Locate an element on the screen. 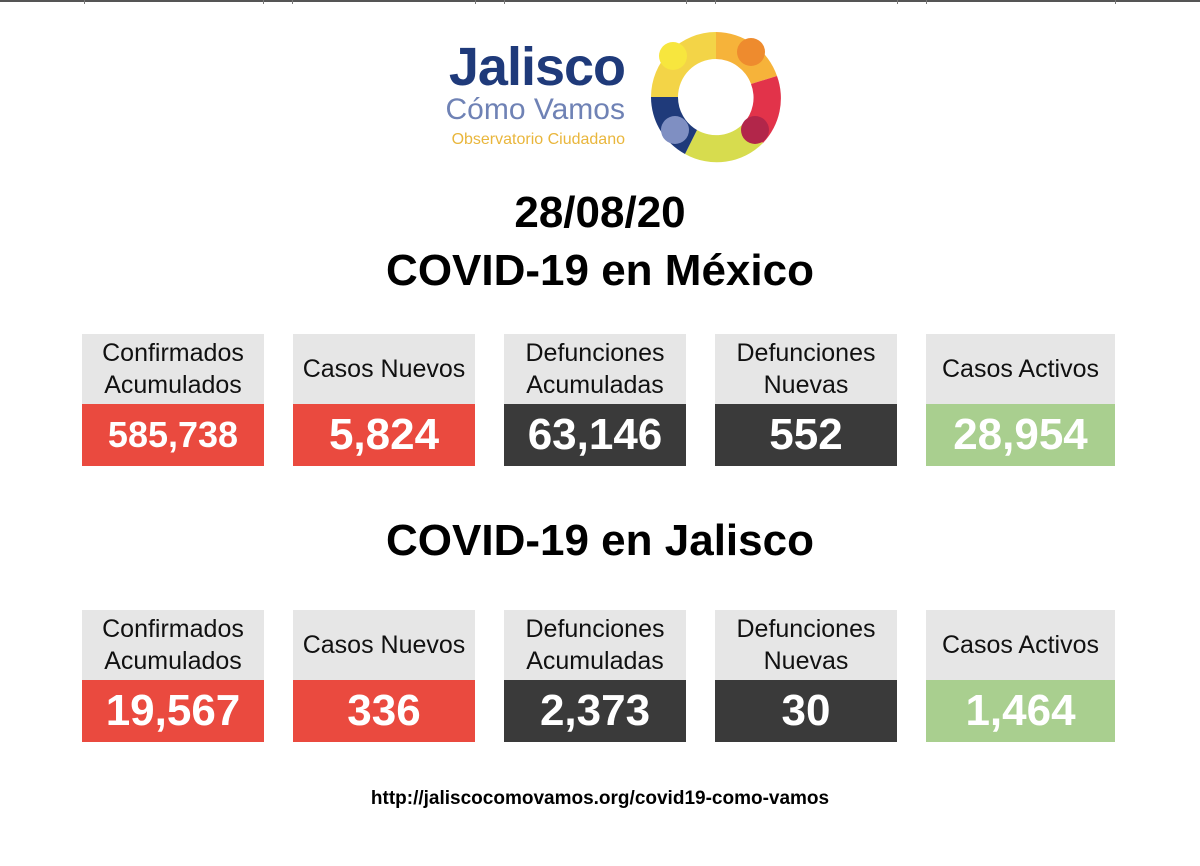 This screenshot has width=1200, height=866. mexico-defunciones-acumuladas-card: Defunciones Acumuladas 63,146 is located at coordinates (595, 400).